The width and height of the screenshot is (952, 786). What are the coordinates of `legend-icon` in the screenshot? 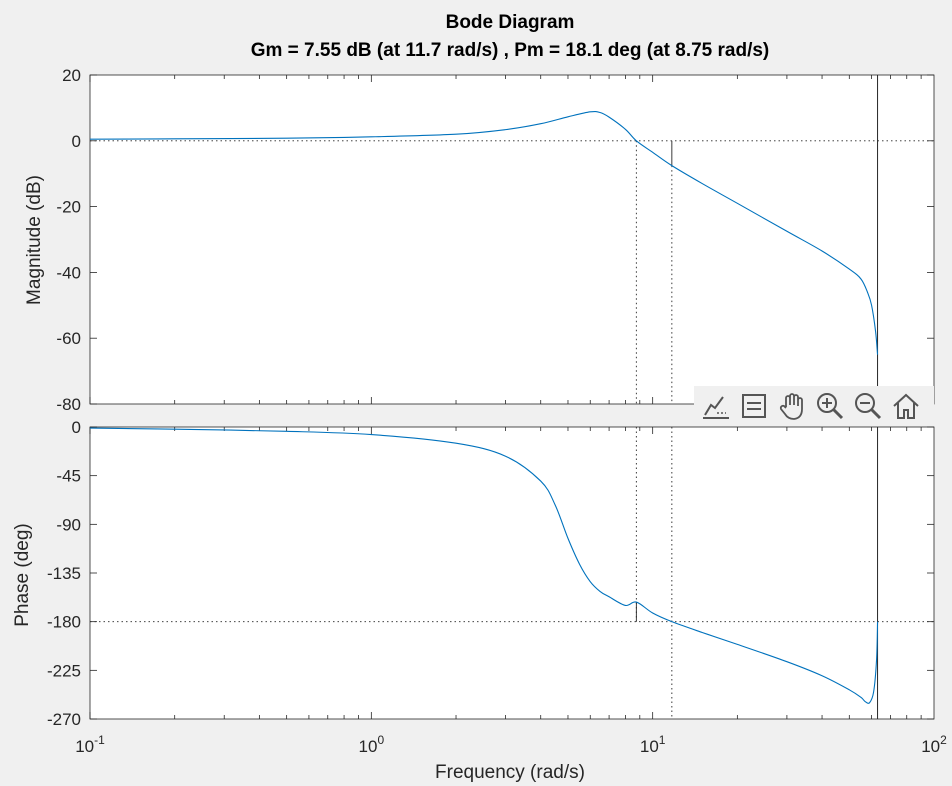 It's located at (753, 406).